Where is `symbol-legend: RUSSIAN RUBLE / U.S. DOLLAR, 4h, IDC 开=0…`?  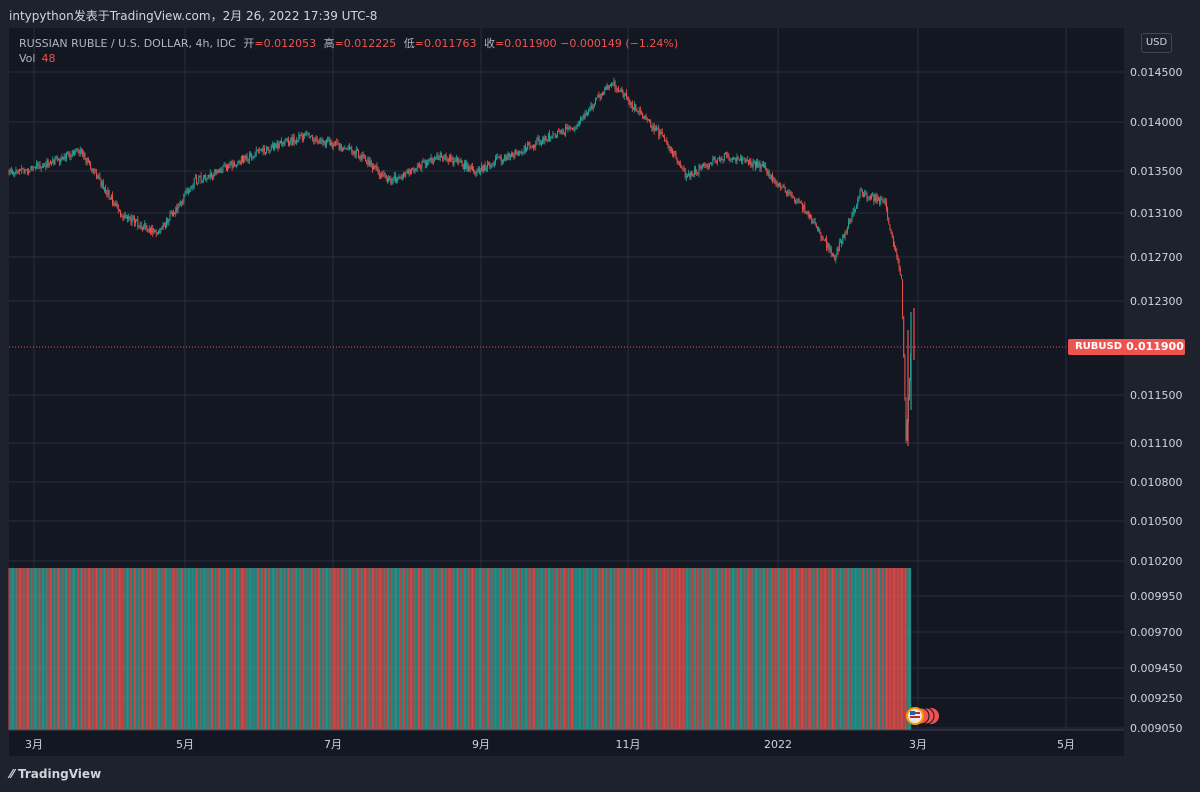
symbol-legend: RUSSIAN RUBLE / U.S. DOLLAR, 4h, IDC 开=0… is located at coordinates (348, 43).